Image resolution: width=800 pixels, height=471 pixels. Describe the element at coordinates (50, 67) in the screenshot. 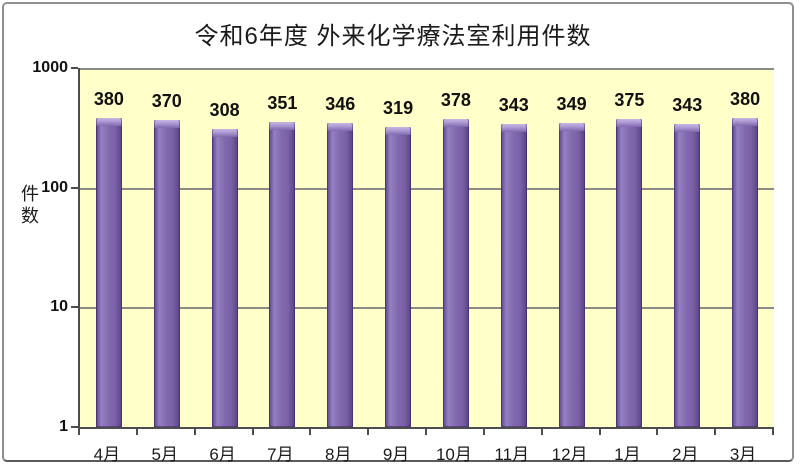

I see `y-tick-label-1000: 1000` at that location.